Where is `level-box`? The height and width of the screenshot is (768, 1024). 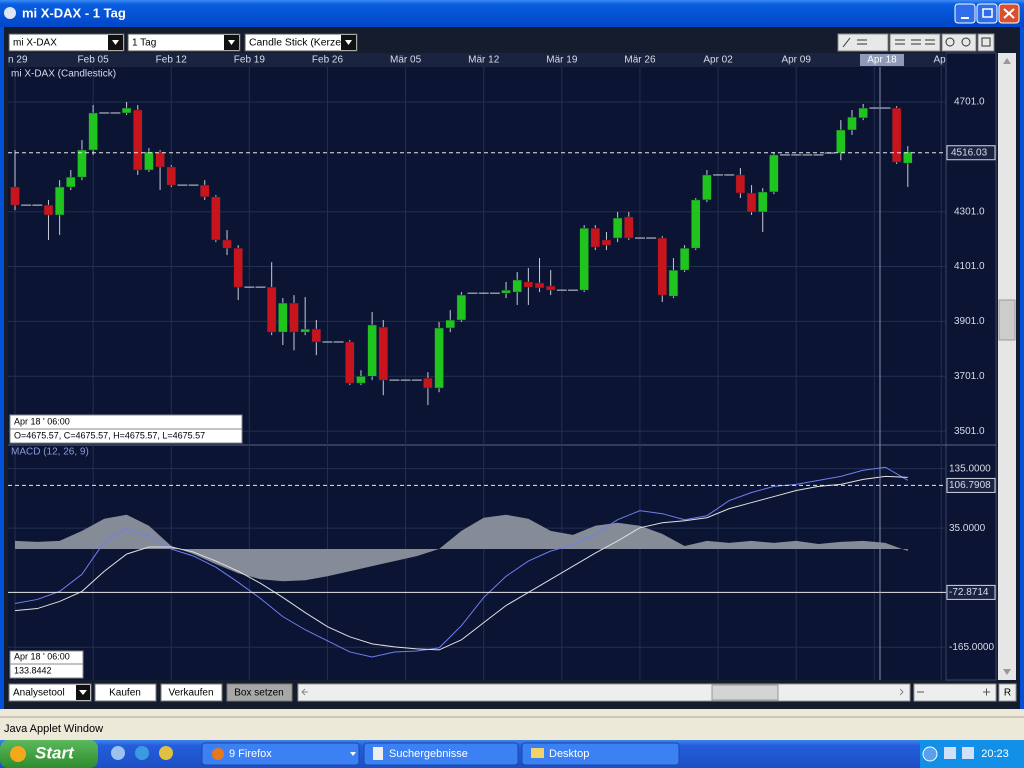 level-box is located at coordinates (971, 485).